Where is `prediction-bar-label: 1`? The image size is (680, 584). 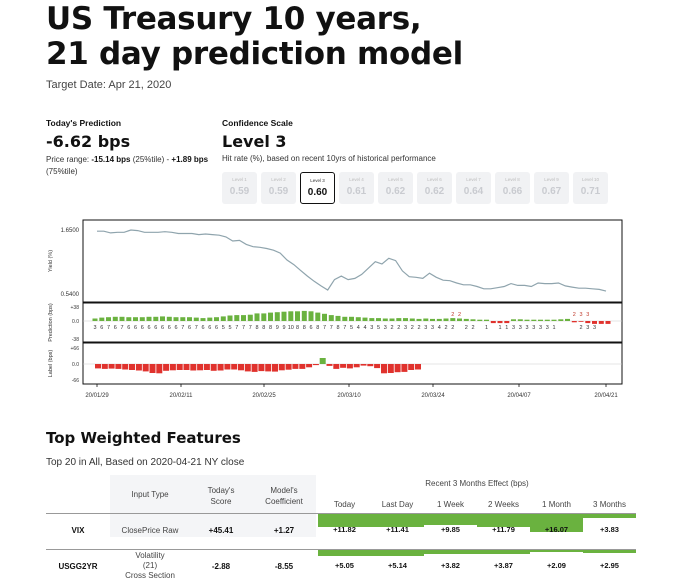
prediction-bar-label: 1 is located at coordinates (499, 328).